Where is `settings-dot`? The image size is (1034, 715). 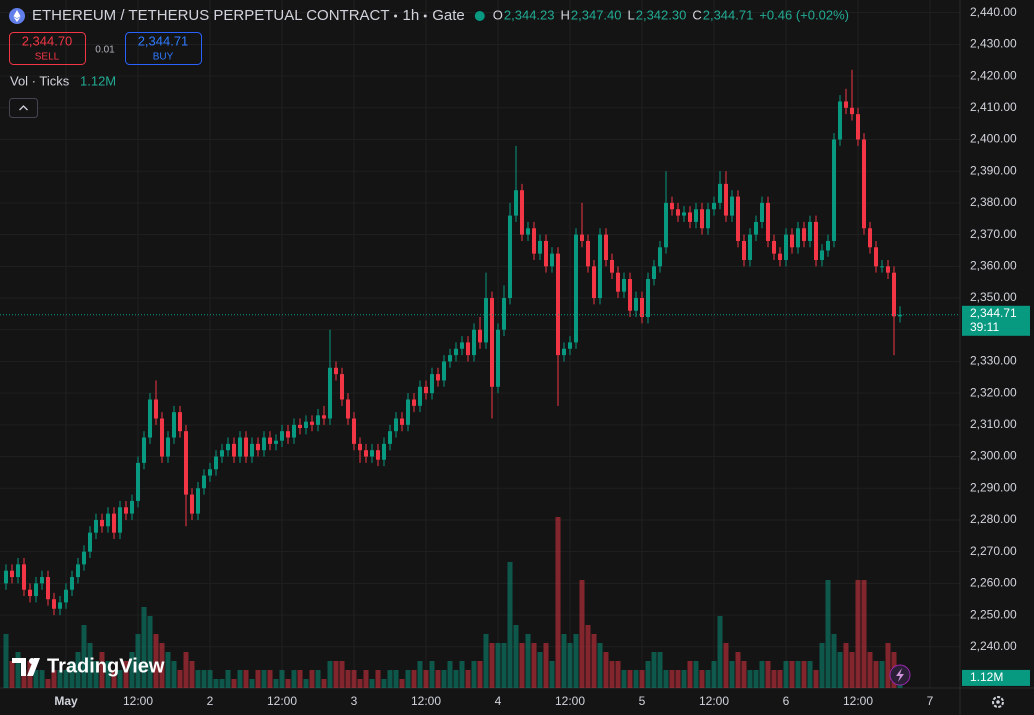
settings-dot is located at coordinates (998, 702).